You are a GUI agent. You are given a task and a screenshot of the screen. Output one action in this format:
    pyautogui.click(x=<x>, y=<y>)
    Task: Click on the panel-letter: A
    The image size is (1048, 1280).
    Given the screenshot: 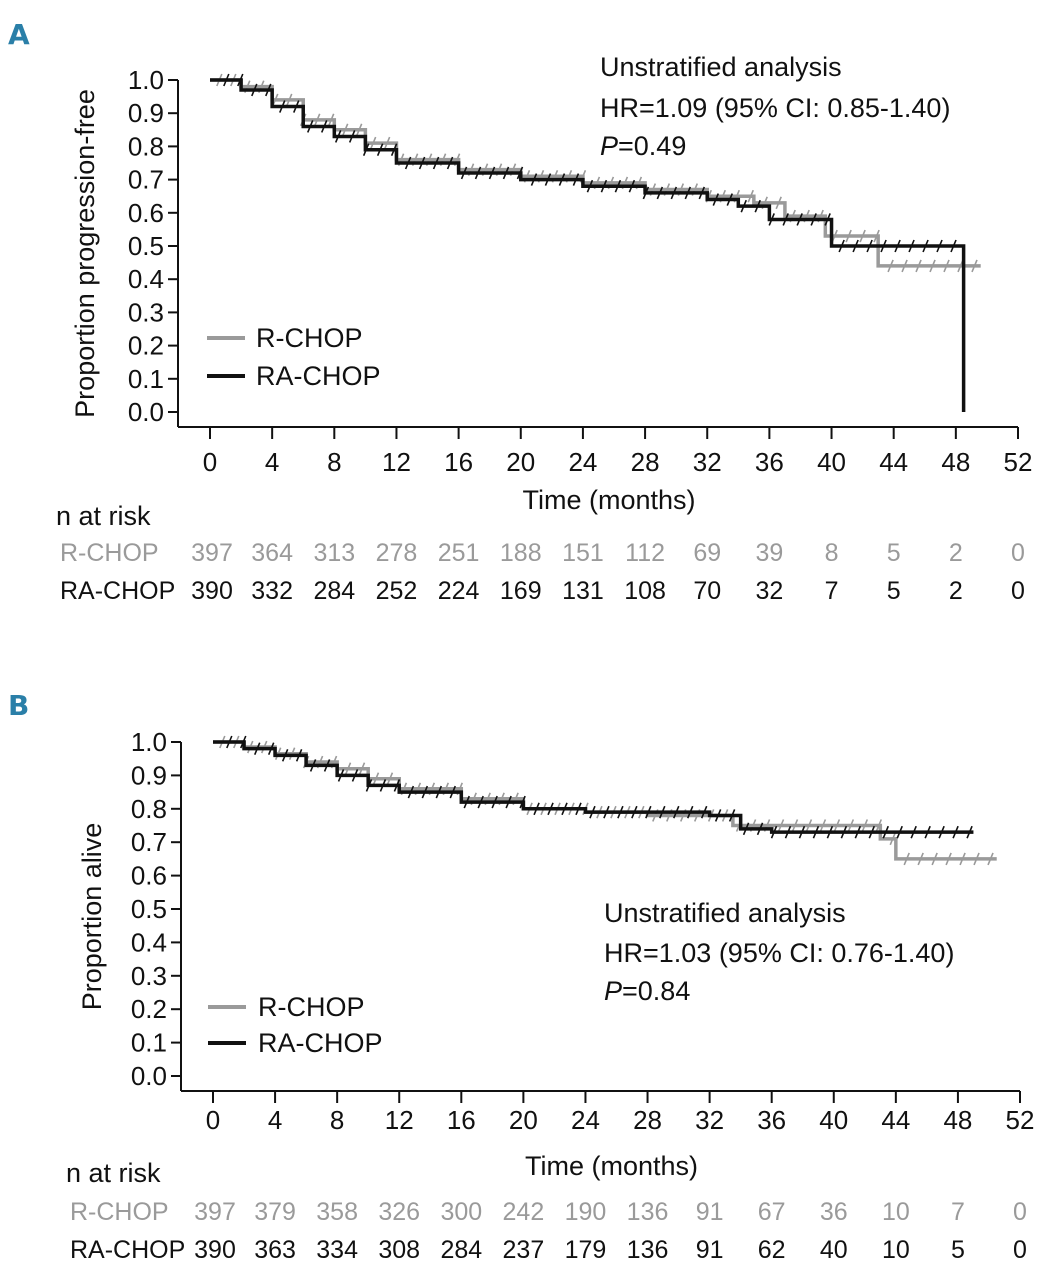 What is the action you would take?
    pyautogui.click(x=19, y=34)
    